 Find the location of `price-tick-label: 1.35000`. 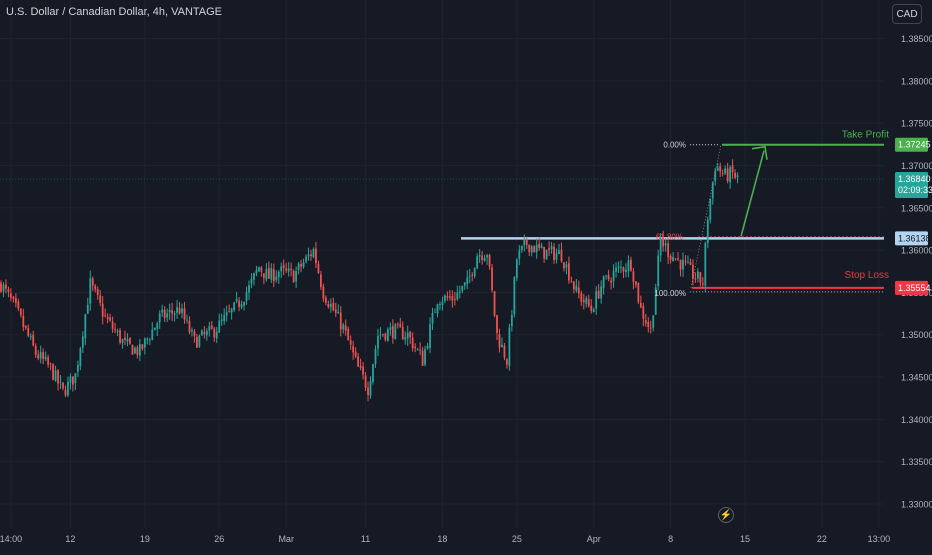

price-tick-label: 1.35000 is located at coordinates (916, 335).